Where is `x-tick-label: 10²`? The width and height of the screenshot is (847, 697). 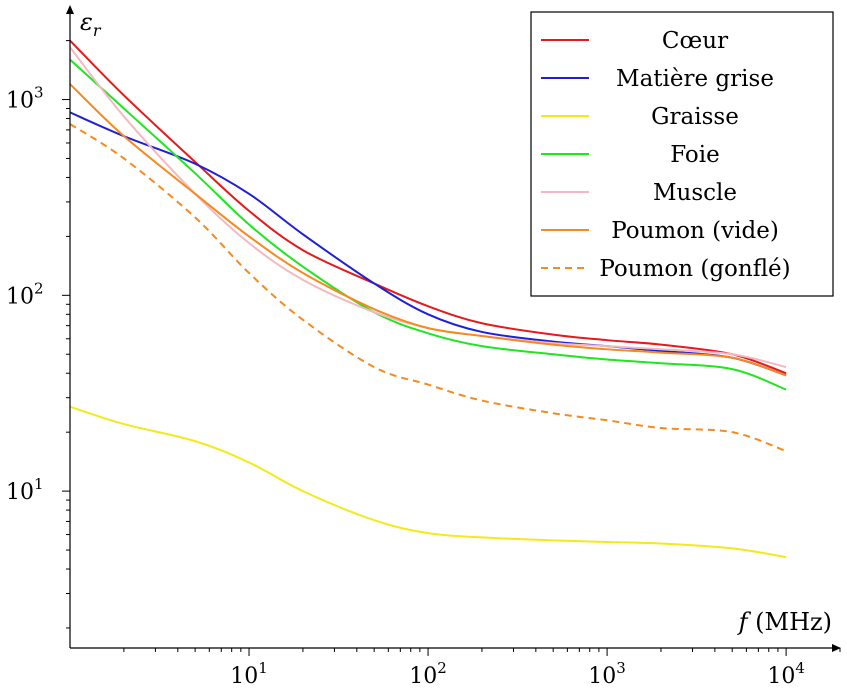
x-tick-label: 10² is located at coordinates (428, 674).